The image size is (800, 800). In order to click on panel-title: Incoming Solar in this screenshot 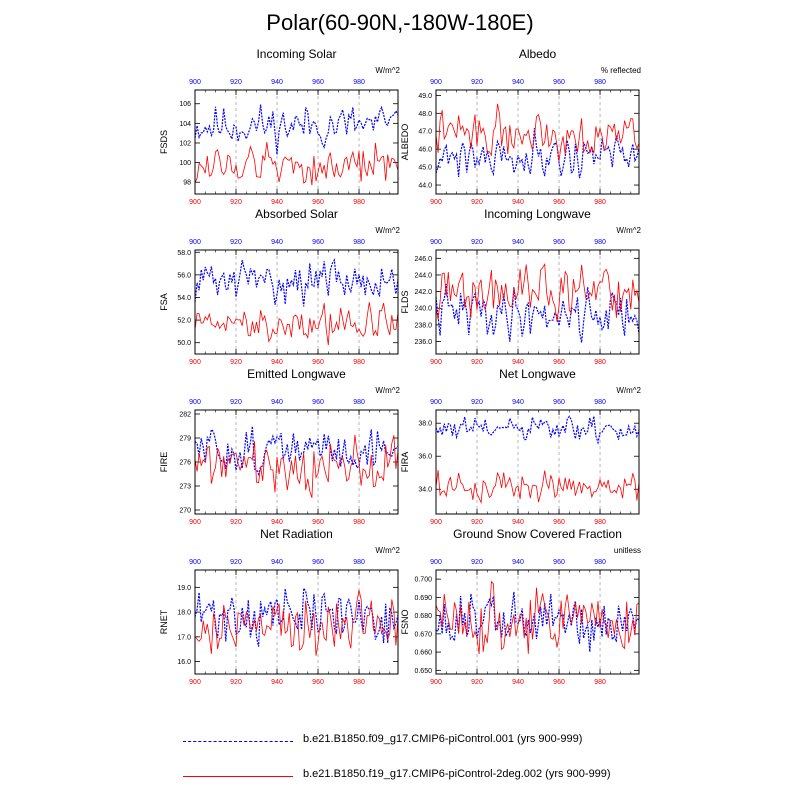, I will do `click(296, 54)`.